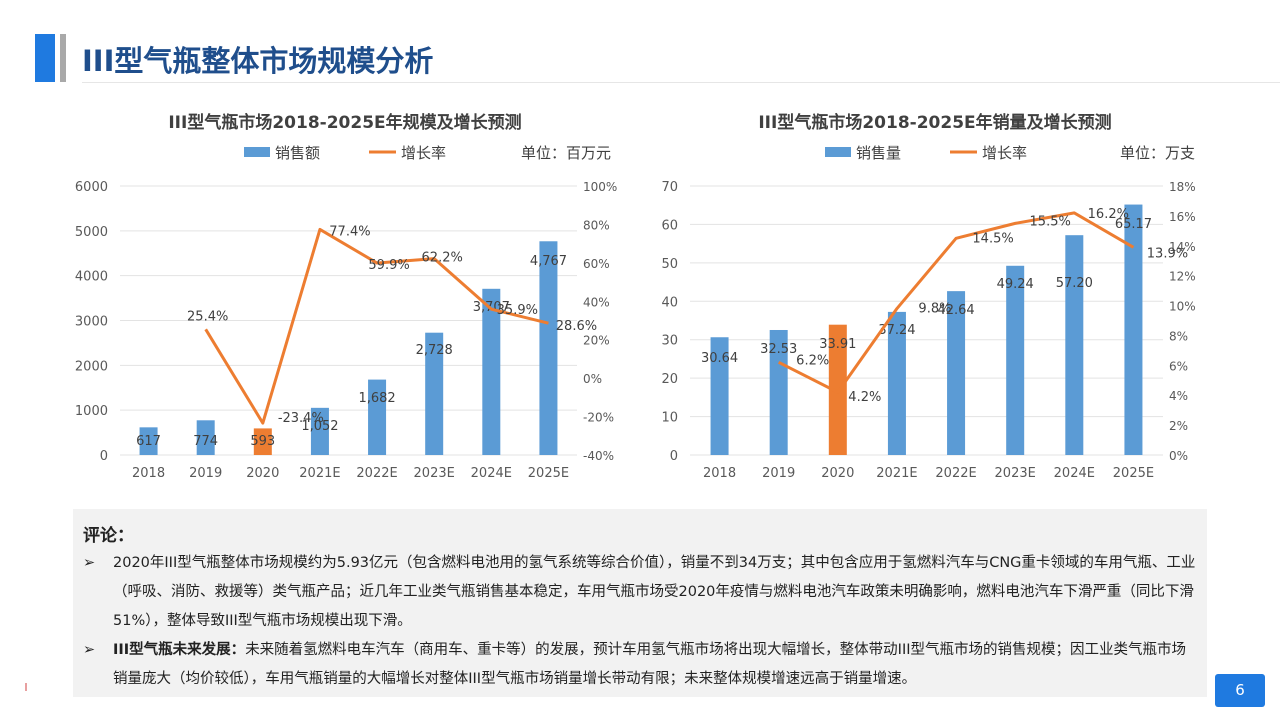  I want to click on y-tick-label: 1000, so click(91, 411).